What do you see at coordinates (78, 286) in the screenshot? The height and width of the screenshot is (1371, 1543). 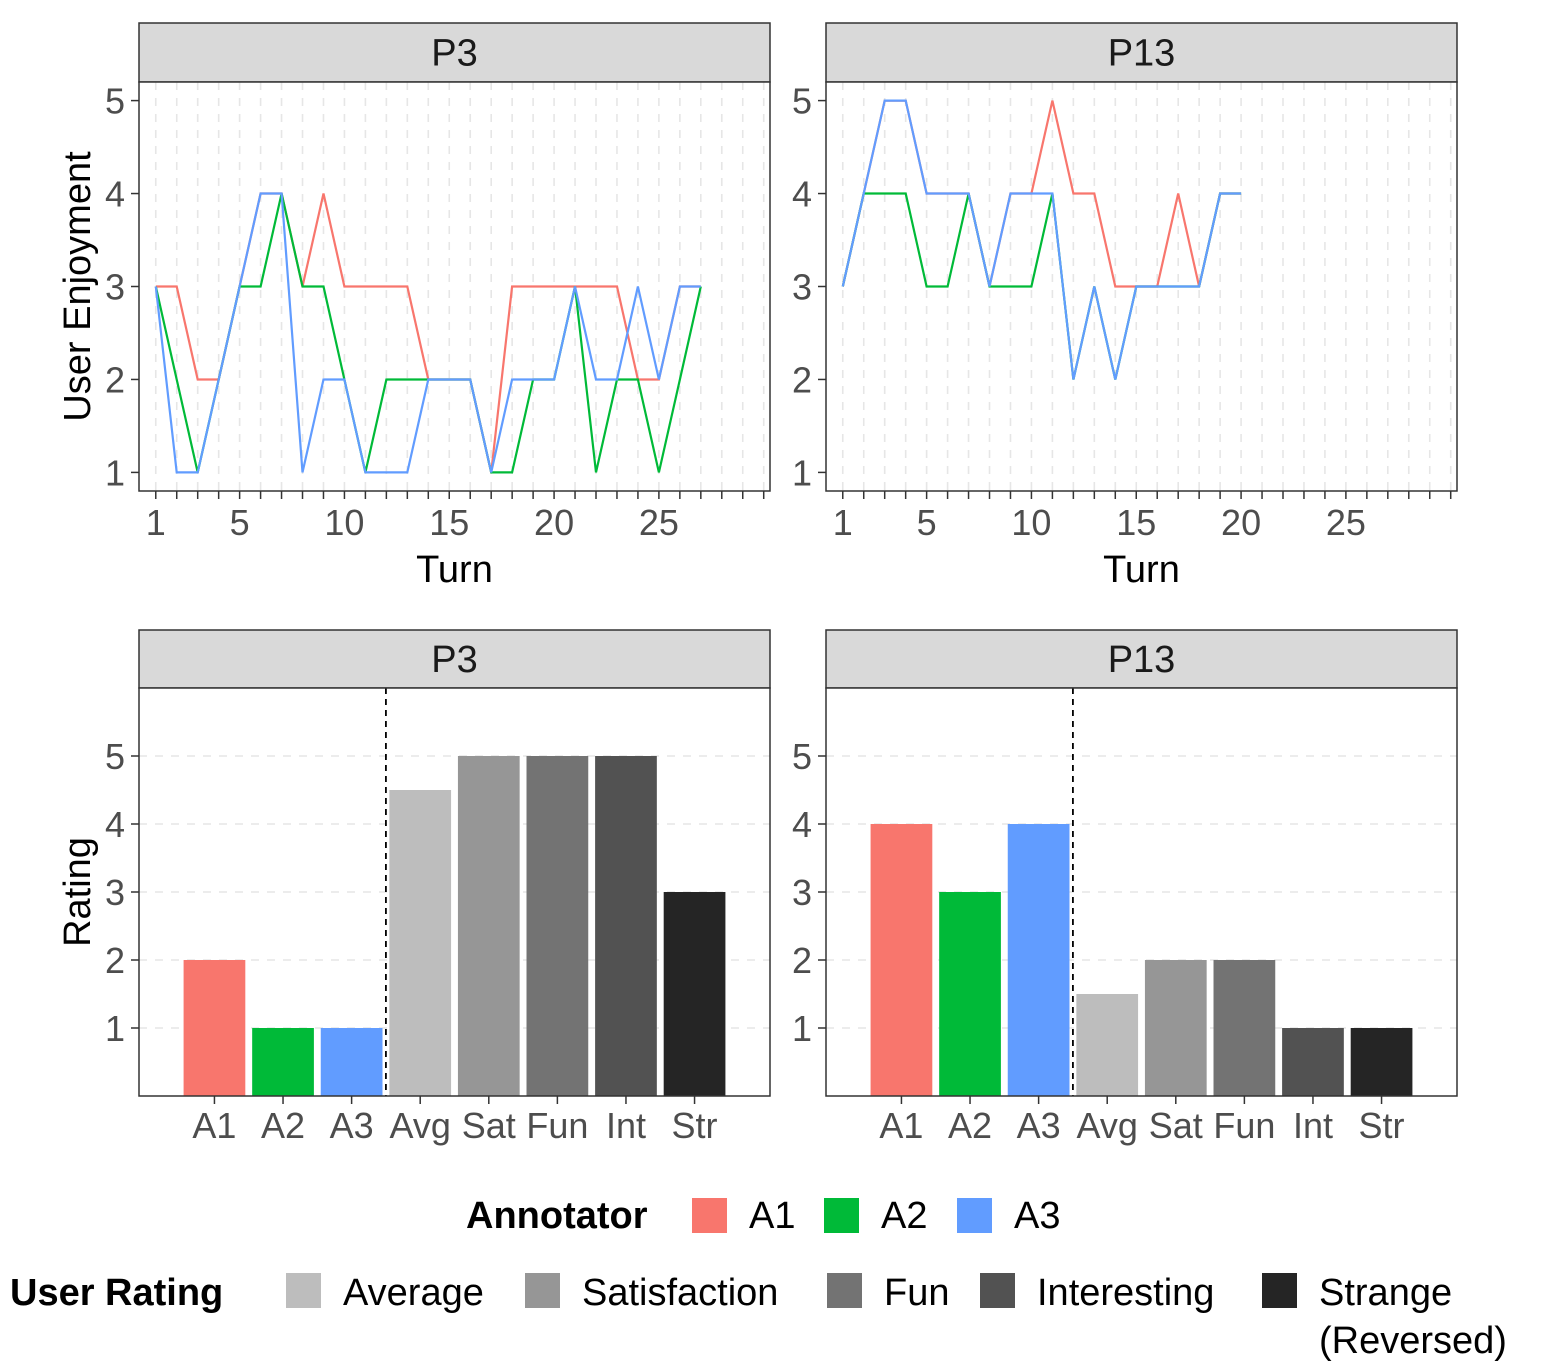 I see `y-axis-title: User Enjoyment` at bounding box center [78, 286].